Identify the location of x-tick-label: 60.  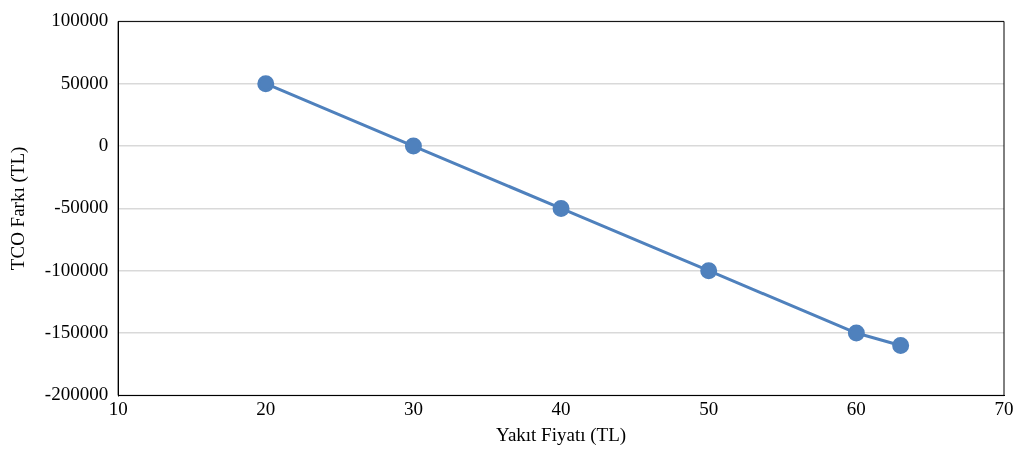
(856, 408).